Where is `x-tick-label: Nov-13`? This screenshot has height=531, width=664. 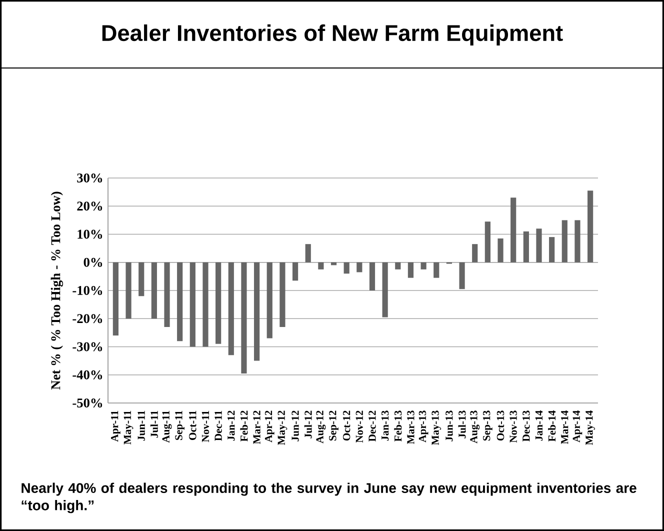 x-tick-label: Nov-13 is located at coordinates (513, 426).